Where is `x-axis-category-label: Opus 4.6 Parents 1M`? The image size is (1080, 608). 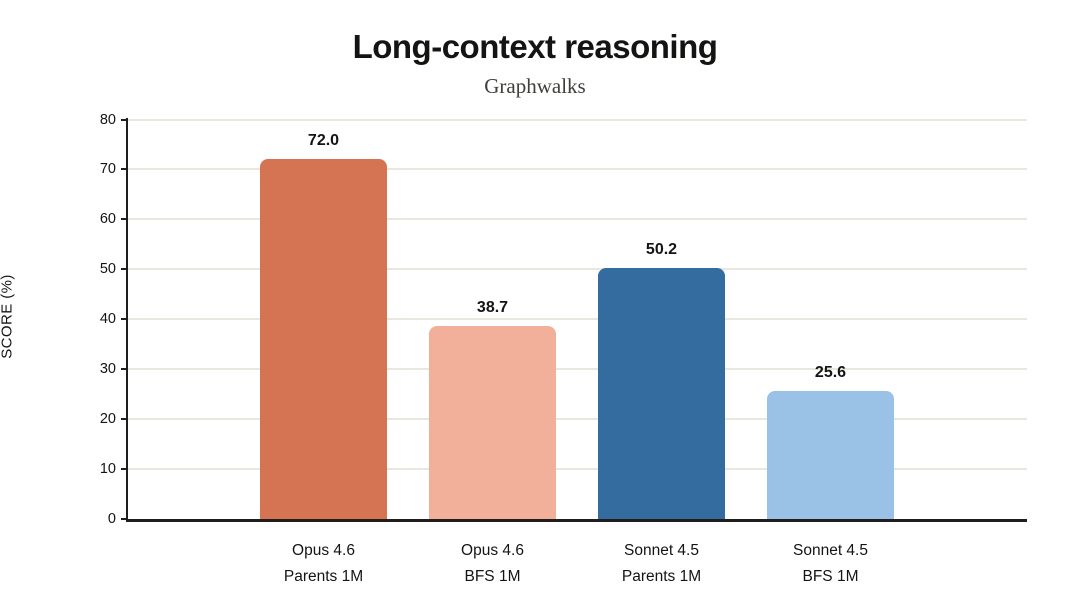
x-axis-category-label: Opus 4.6 Parents 1M is located at coordinates (324, 564).